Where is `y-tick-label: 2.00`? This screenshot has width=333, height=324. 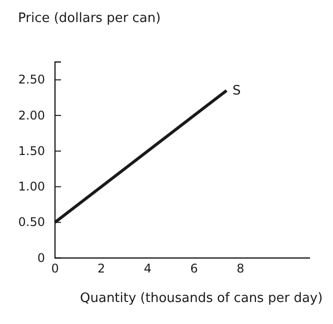 y-tick-label: 2.00 is located at coordinates (31, 115).